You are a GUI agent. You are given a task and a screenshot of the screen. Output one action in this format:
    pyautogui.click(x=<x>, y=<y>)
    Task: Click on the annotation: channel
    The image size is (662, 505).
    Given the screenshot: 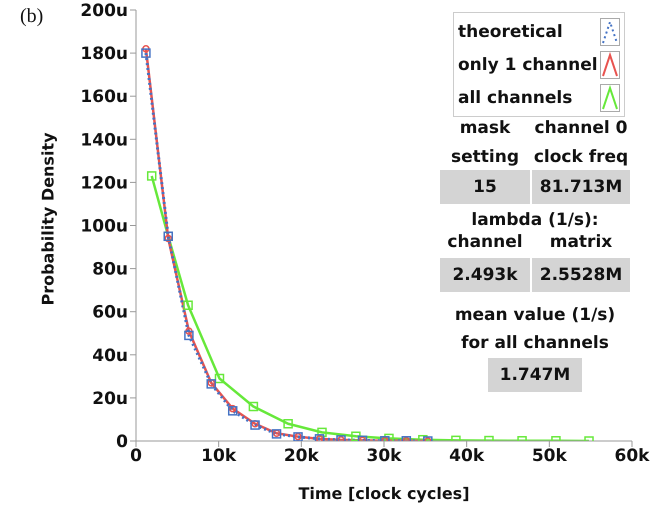 What is the action you would take?
    pyautogui.click(x=485, y=242)
    